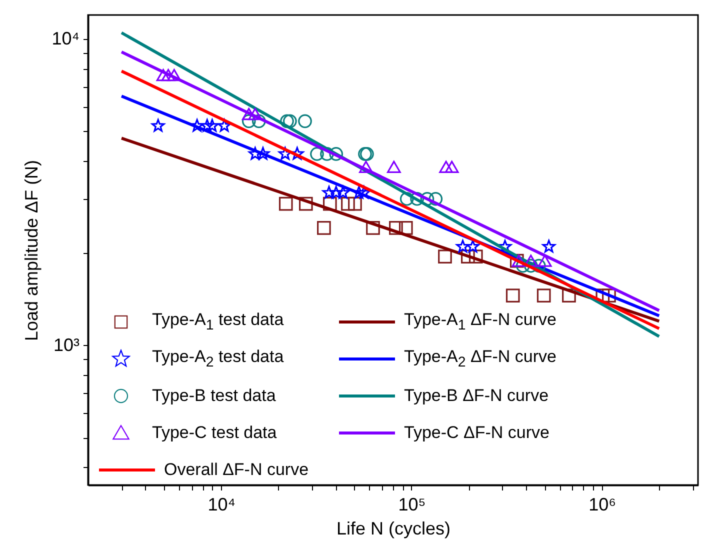 The width and height of the screenshot is (710, 553). I want to click on x-tick-label: 10⁴, so click(222, 504).